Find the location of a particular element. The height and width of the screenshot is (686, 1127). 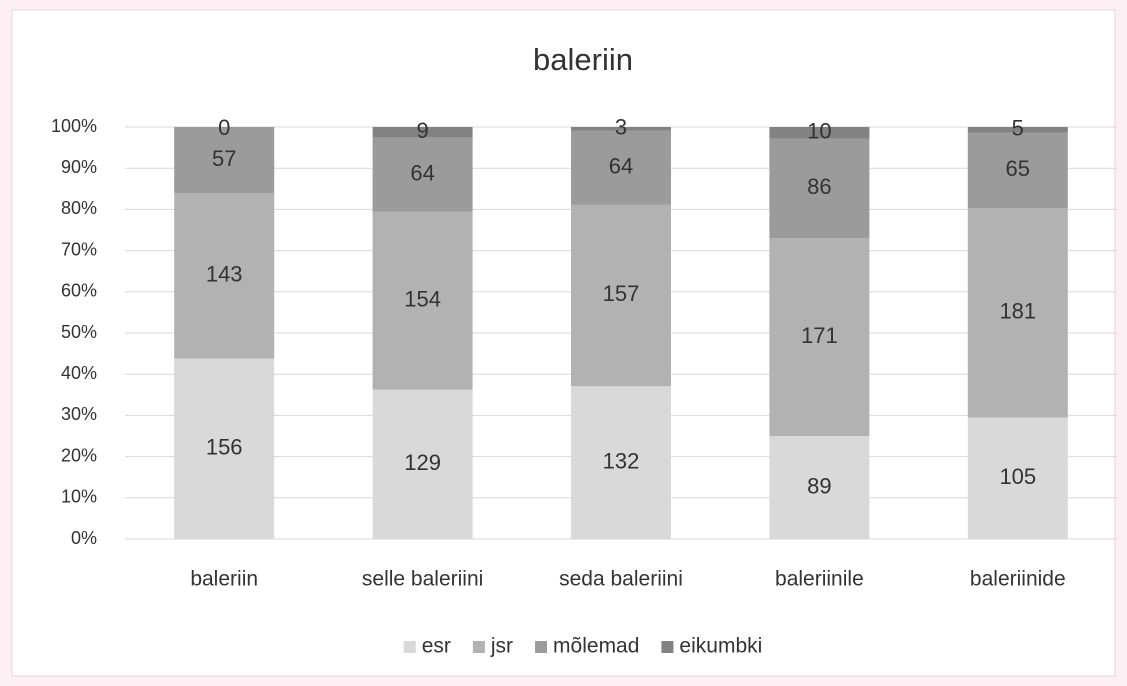

data-label: 143 is located at coordinates (224, 274).